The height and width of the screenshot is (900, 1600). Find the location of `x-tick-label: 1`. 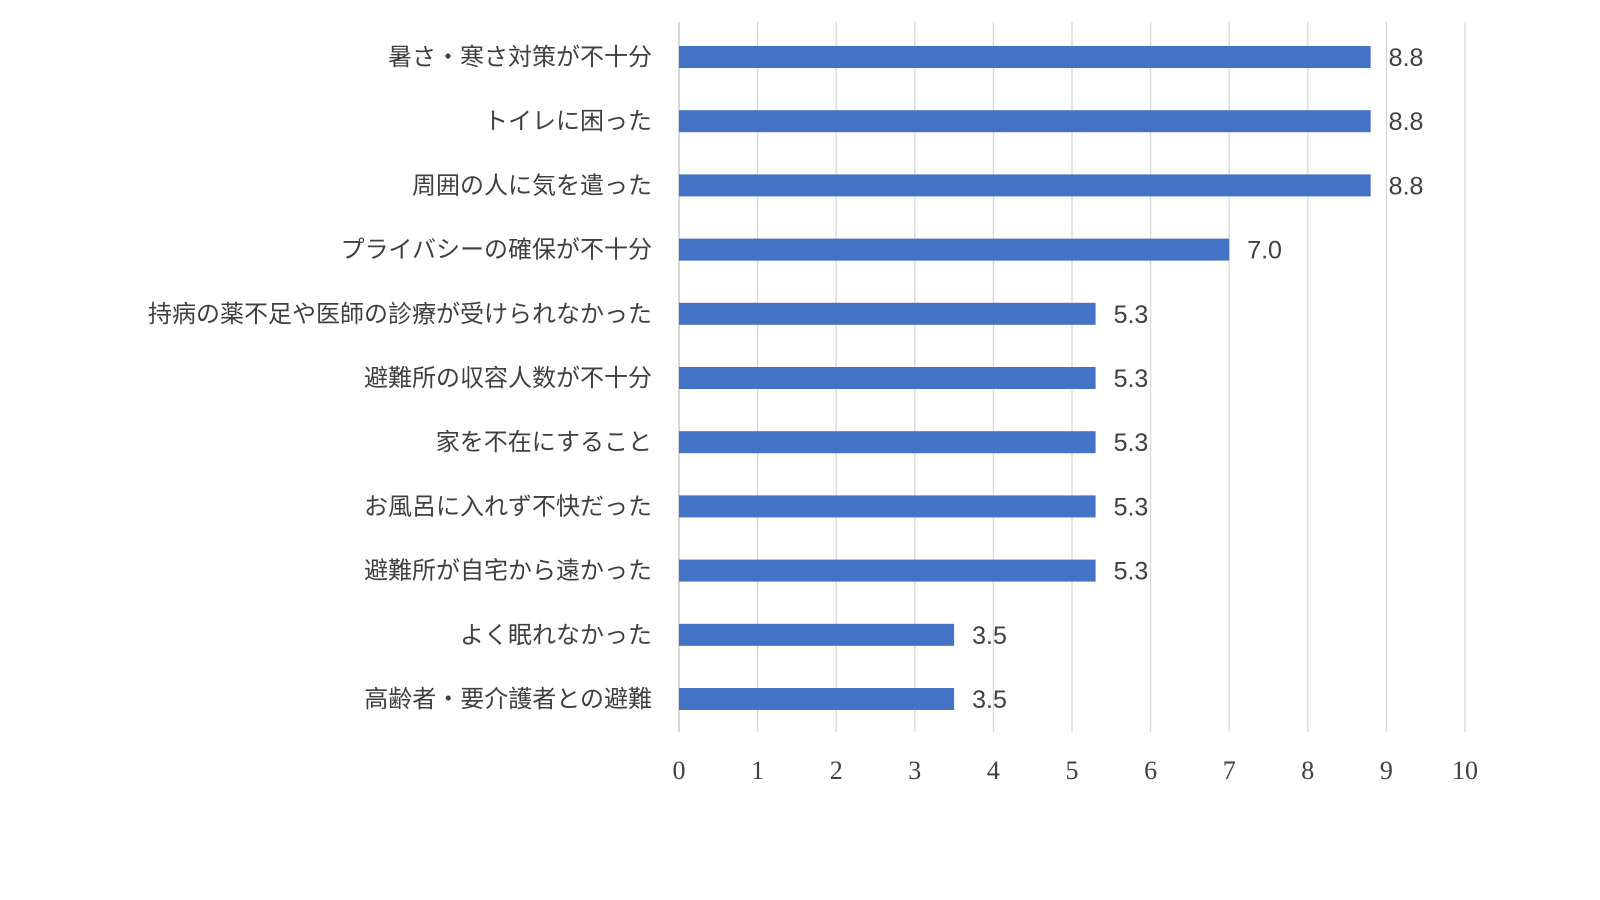

x-tick-label: 1 is located at coordinates (757, 770).